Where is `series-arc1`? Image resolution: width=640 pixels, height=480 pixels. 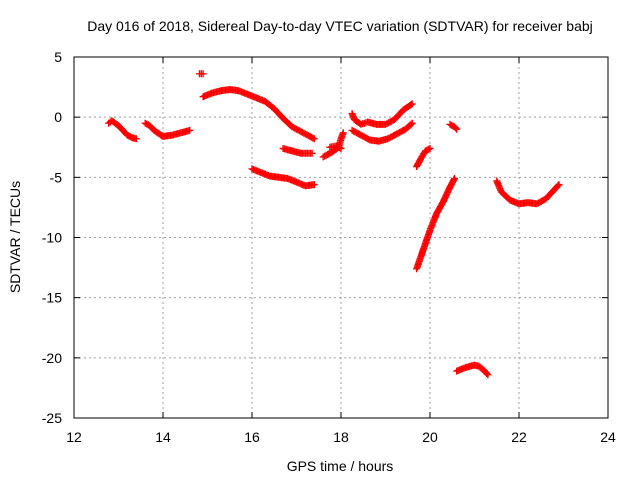
series-arc1 is located at coordinates (122, 130).